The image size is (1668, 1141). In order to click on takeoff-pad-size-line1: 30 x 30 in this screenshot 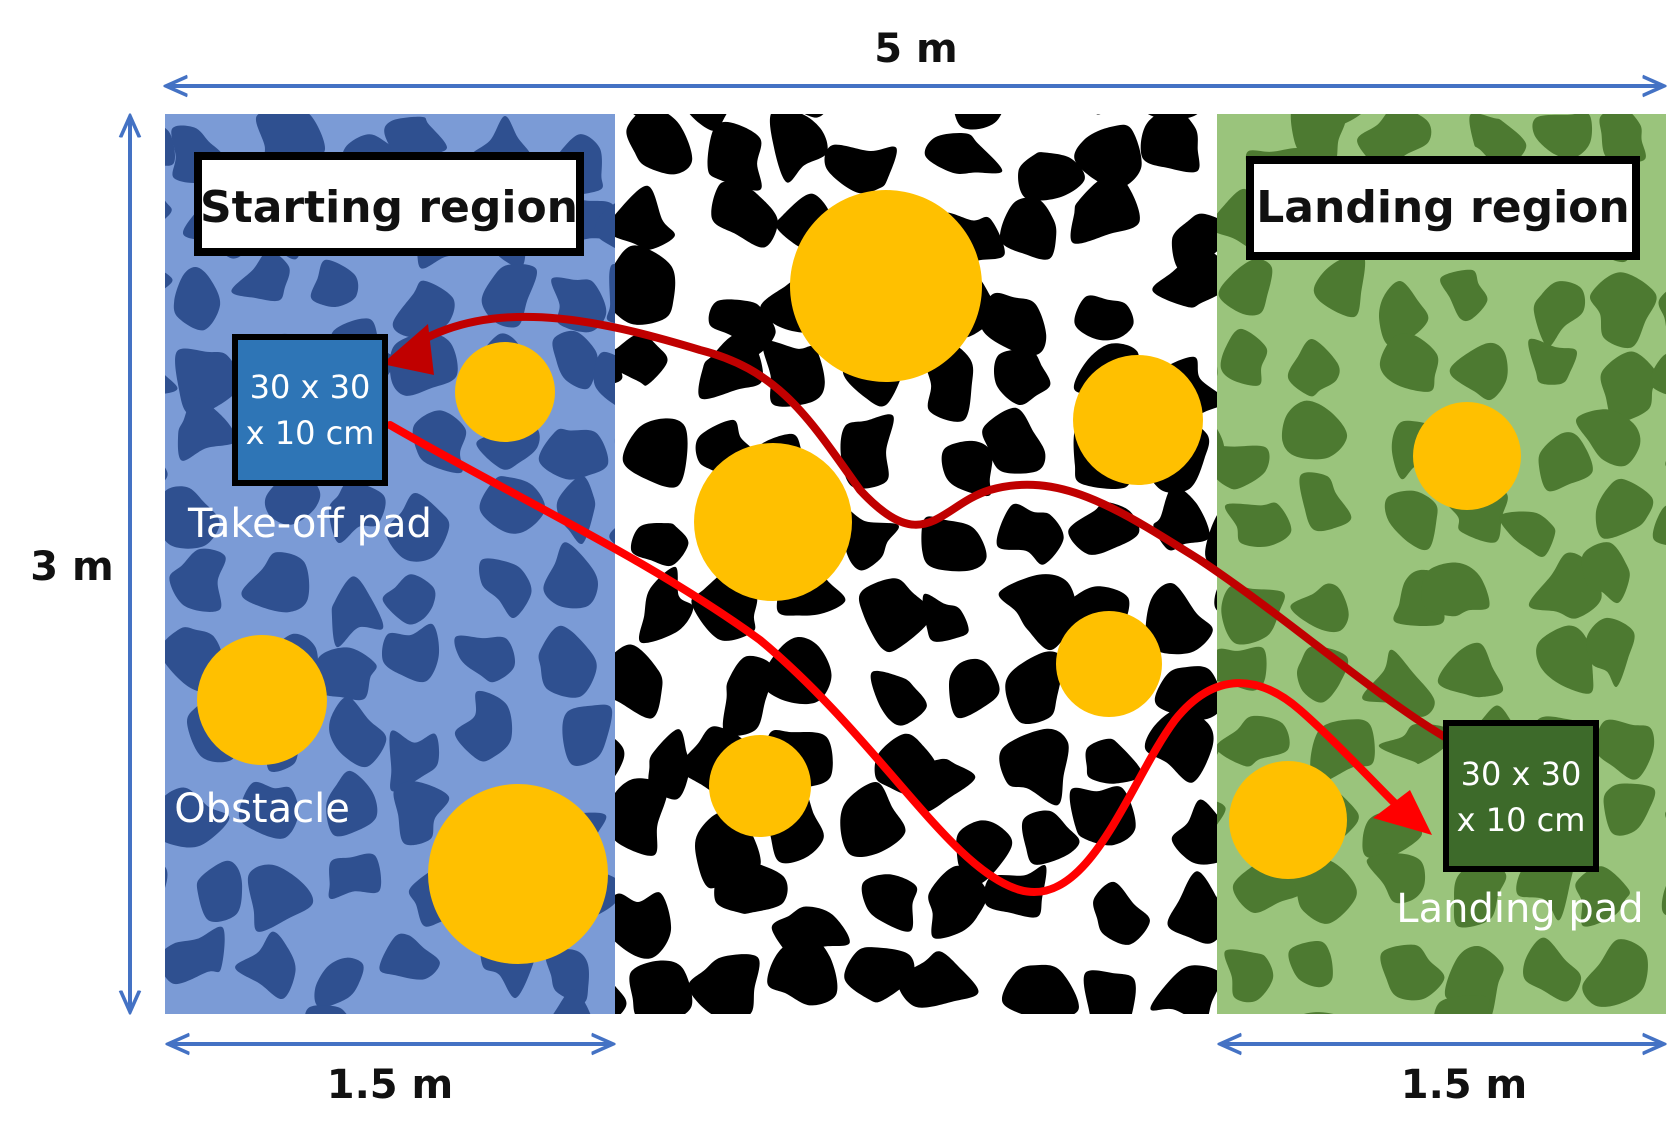, I will do `click(310, 387)`.